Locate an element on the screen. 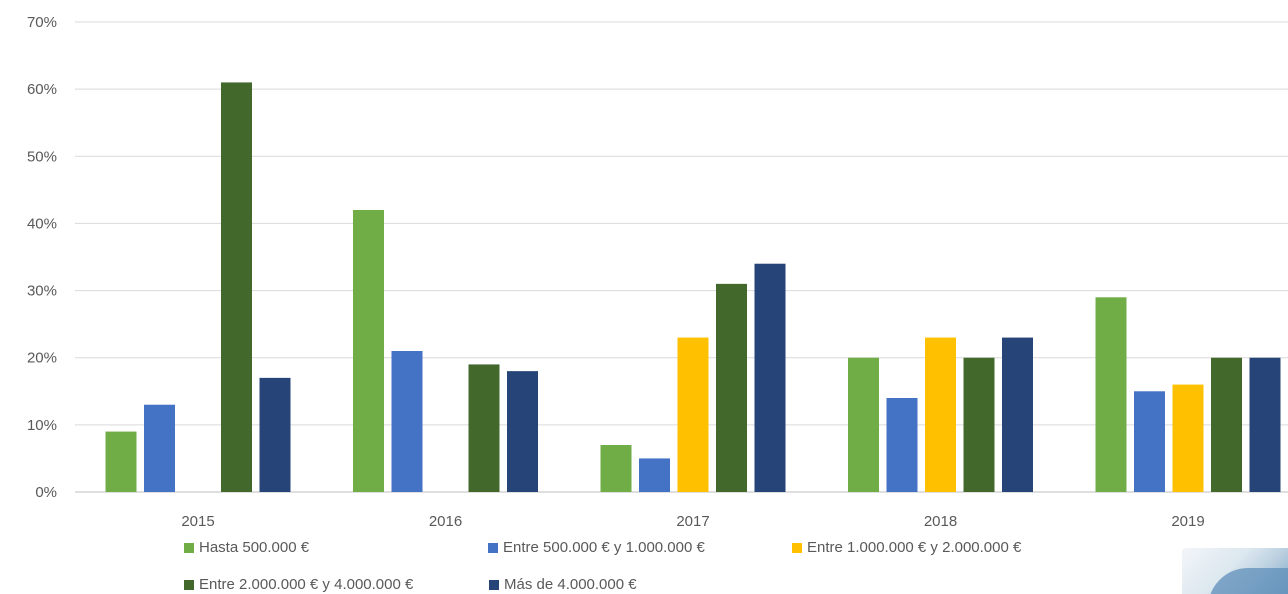 This screenshot has height=594, width=1288. x-tick-label: 2018 is located at coordinates (940, 521).